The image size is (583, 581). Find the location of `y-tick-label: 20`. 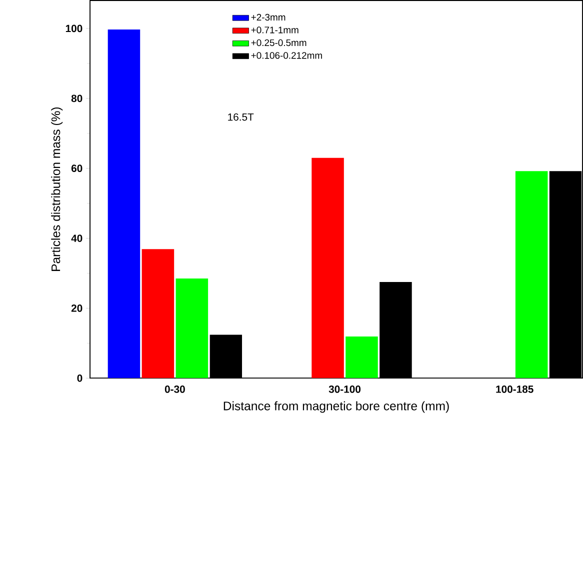

y-tick-label: 20 is located at coordinates (76, 308).